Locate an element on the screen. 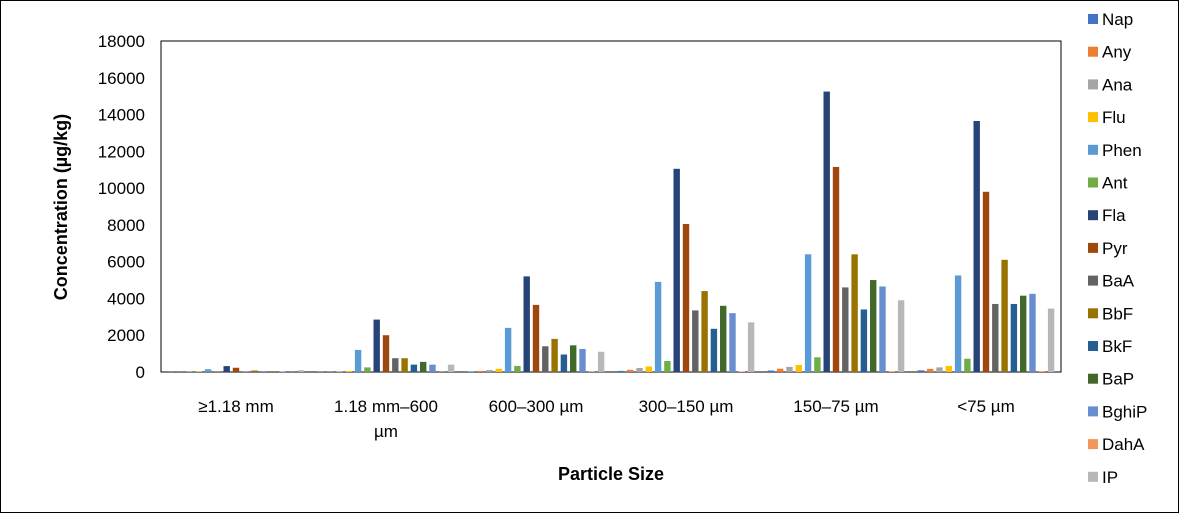  legend-swatch-bkf is located at coordinates (1093, 346).